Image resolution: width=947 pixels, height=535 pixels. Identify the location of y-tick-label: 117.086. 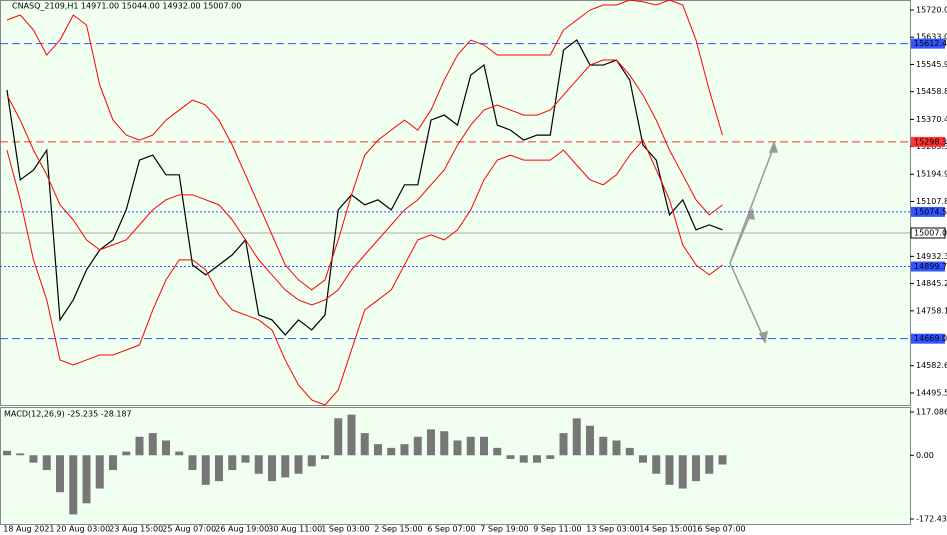
(931, 411).